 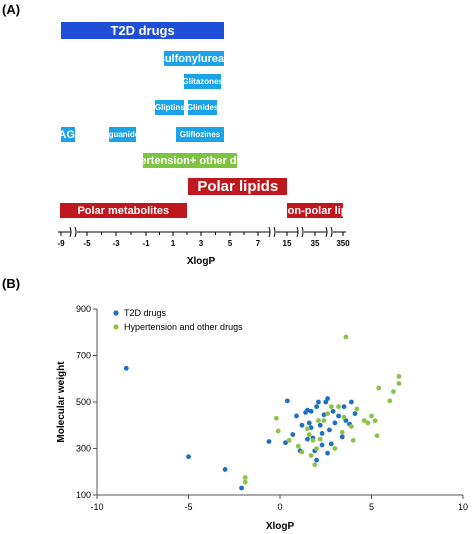 I want to click on xlogp-tick-label: 15, so click(x=287, y=243).